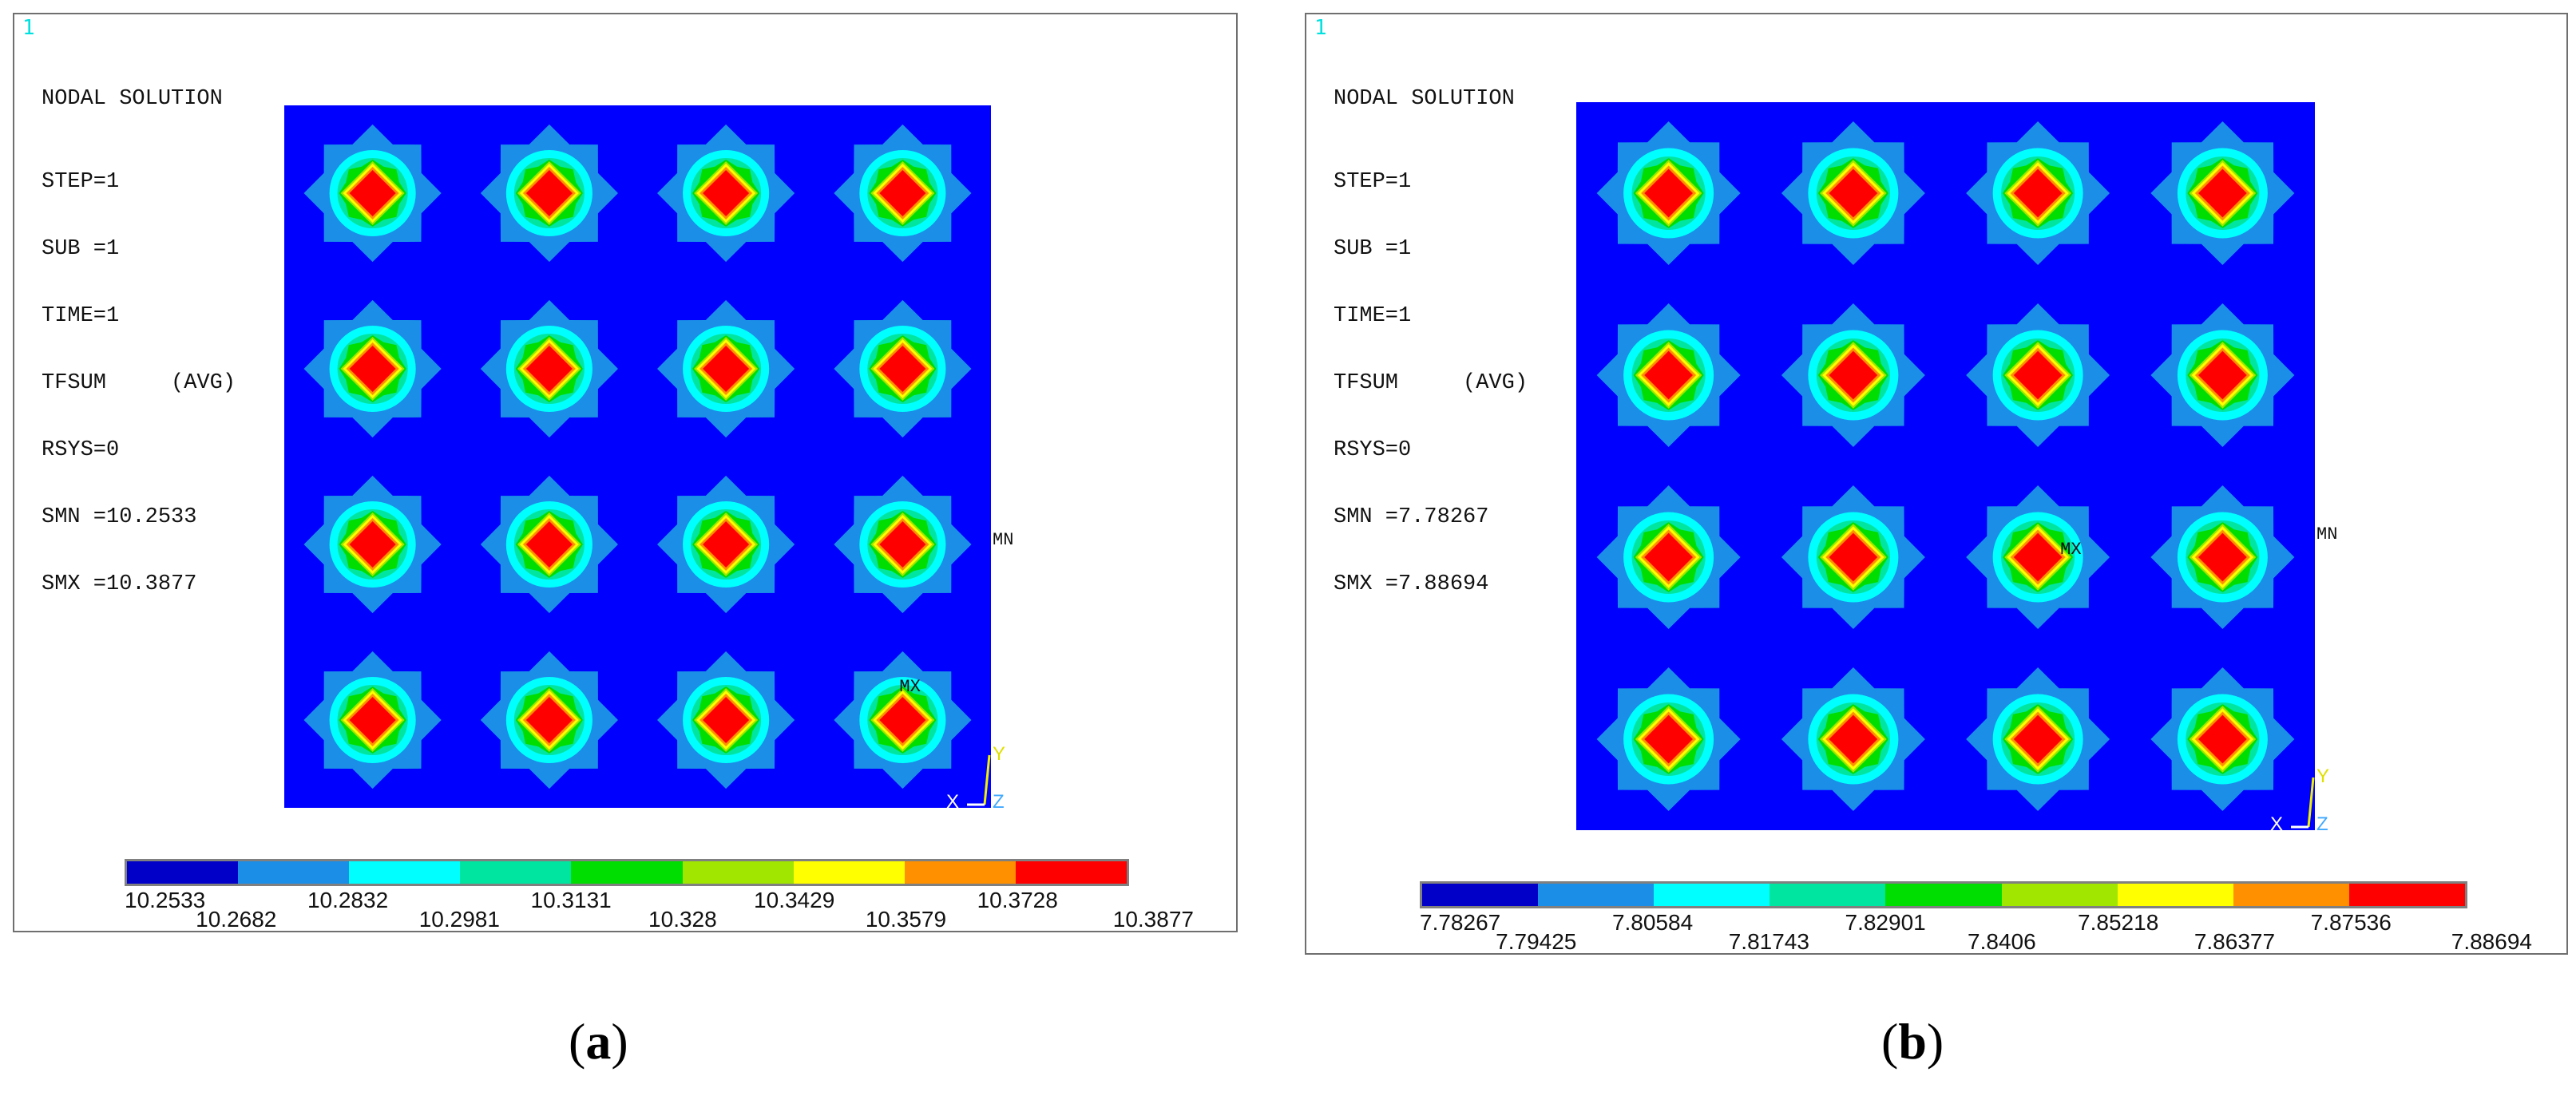 The image size is (2576, 1096). I want to click on legend-label: 7.87536, so click(2351, 922).